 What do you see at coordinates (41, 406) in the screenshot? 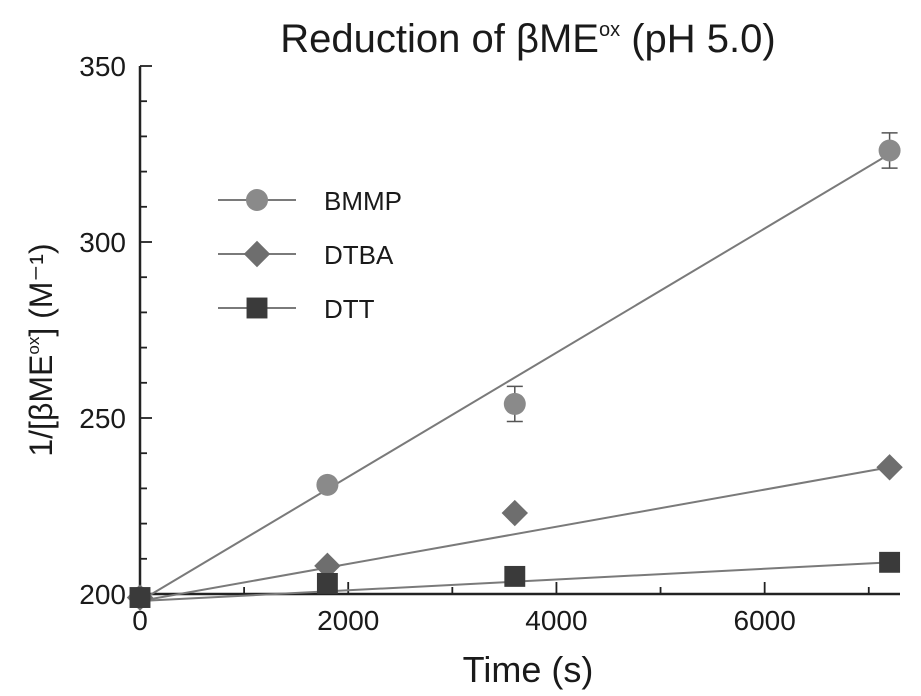
I see `y-axis-label-pre: 1/[βME` at bounding box center [41, 406].